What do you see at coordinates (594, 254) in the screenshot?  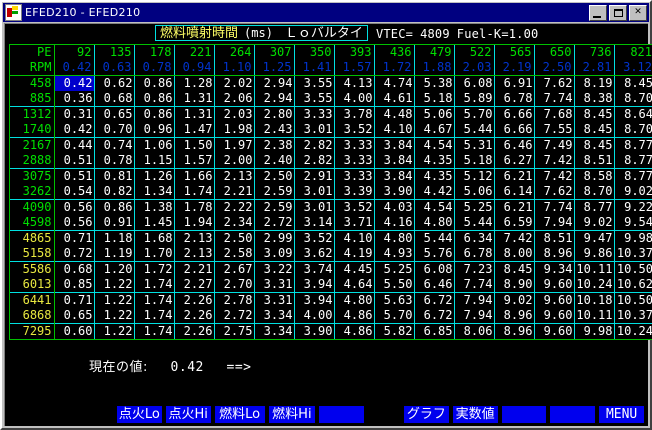 I see `map-cell-11-13: 9.86` at bounding box center [594, 254].